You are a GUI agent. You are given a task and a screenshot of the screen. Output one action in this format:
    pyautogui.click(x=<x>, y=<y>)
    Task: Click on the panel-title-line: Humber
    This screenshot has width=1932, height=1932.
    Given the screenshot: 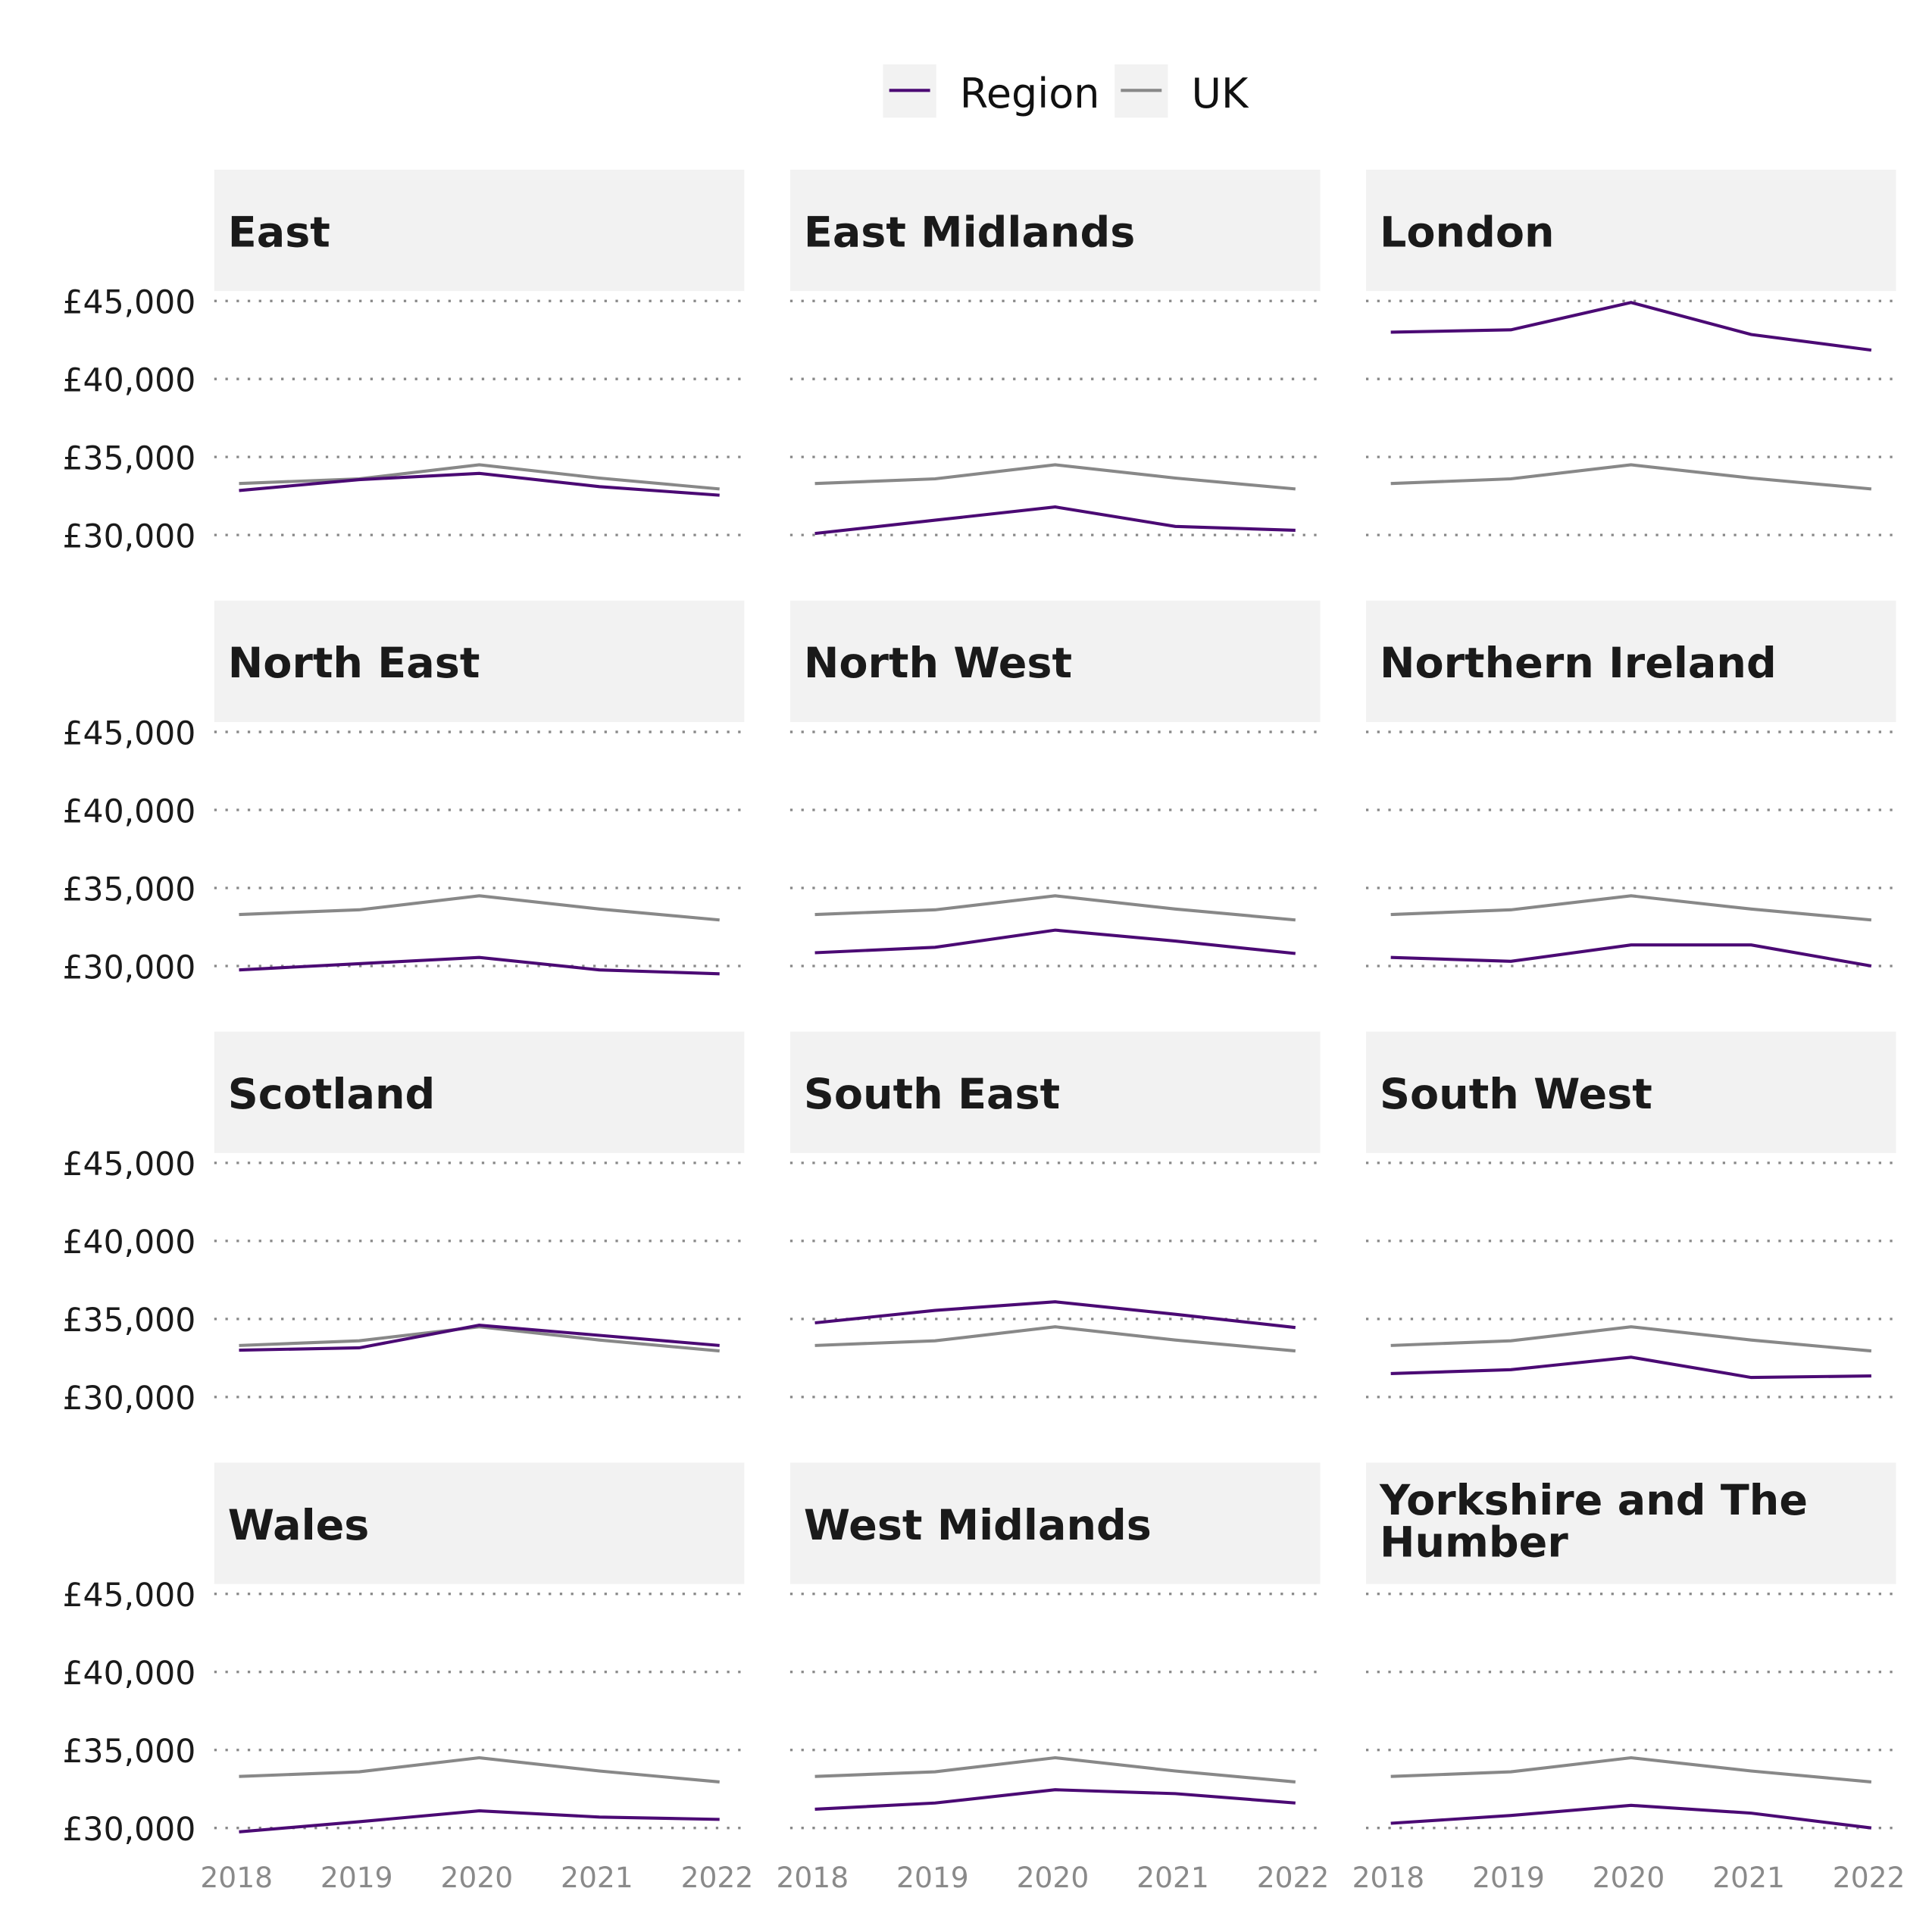 What is the action you would take?
    pyautogui.click(x=1474, y=1543)
    